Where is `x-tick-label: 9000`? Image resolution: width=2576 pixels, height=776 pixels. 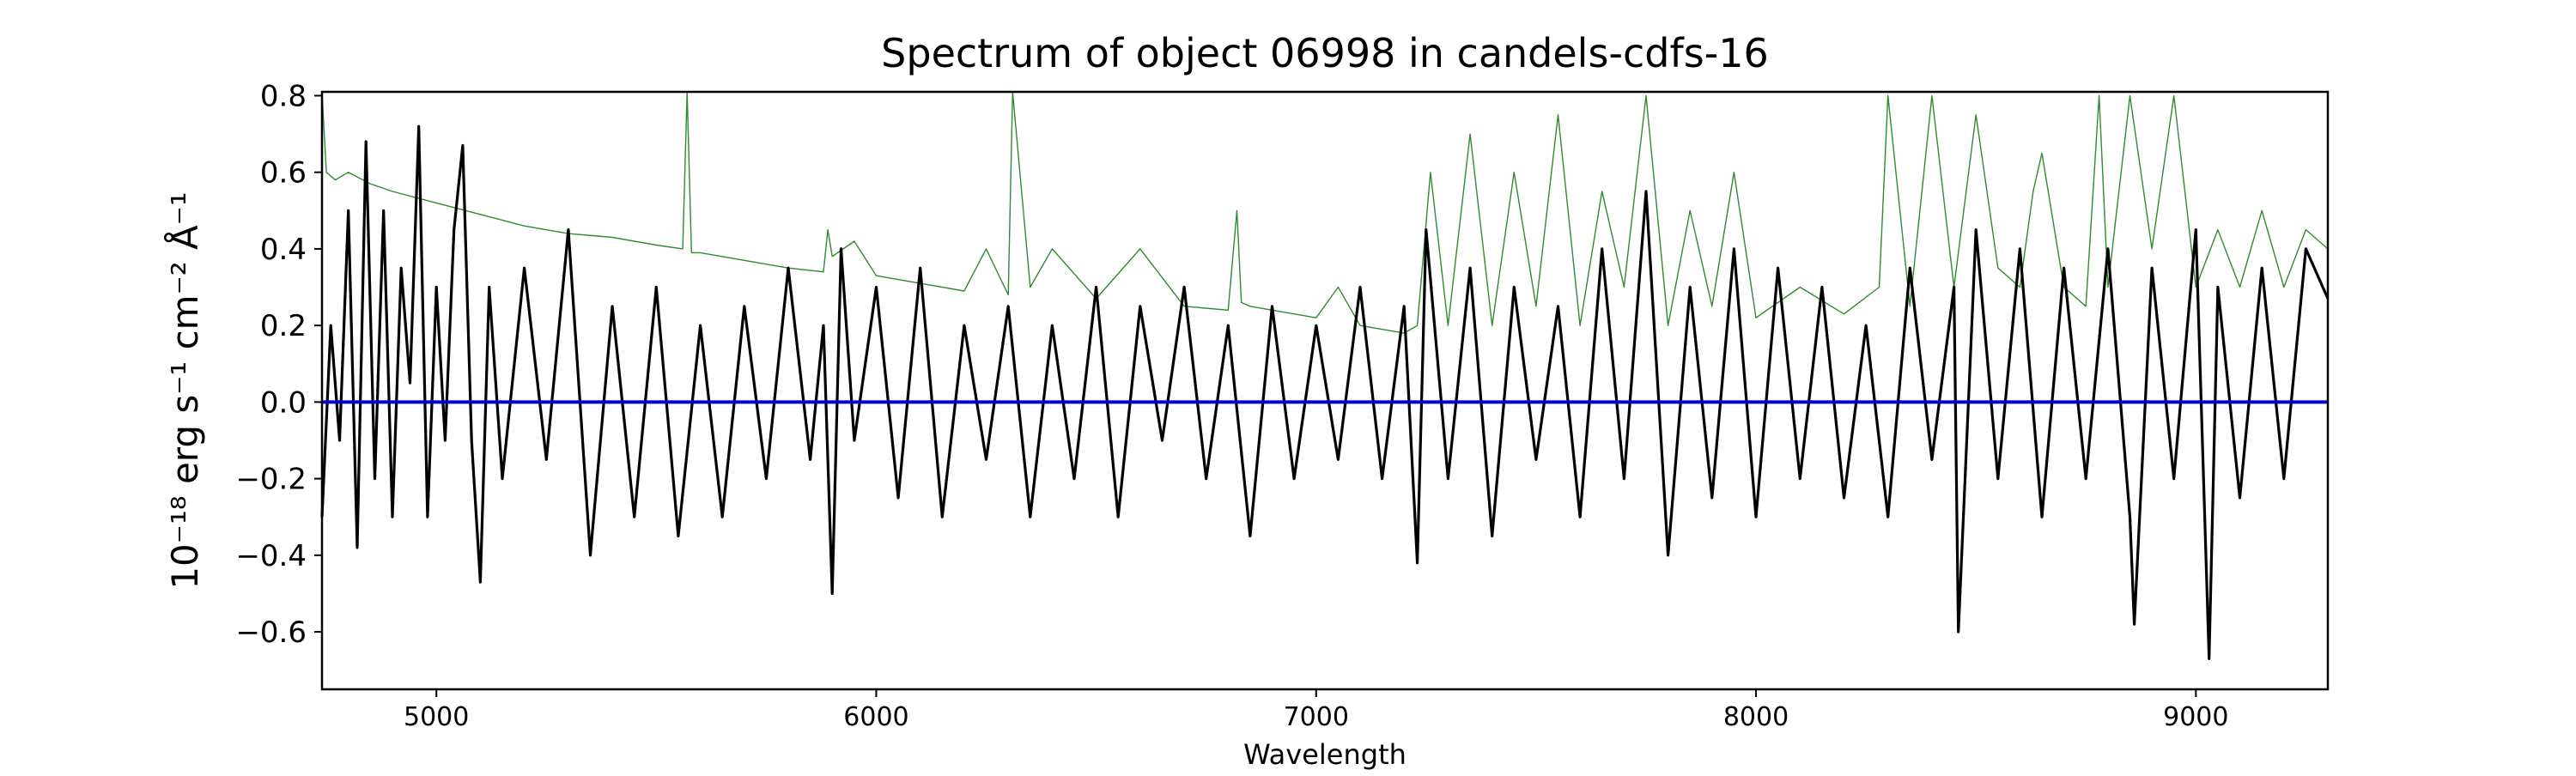
x-tick-label: 9000 is located at coordinates (2195, 717).